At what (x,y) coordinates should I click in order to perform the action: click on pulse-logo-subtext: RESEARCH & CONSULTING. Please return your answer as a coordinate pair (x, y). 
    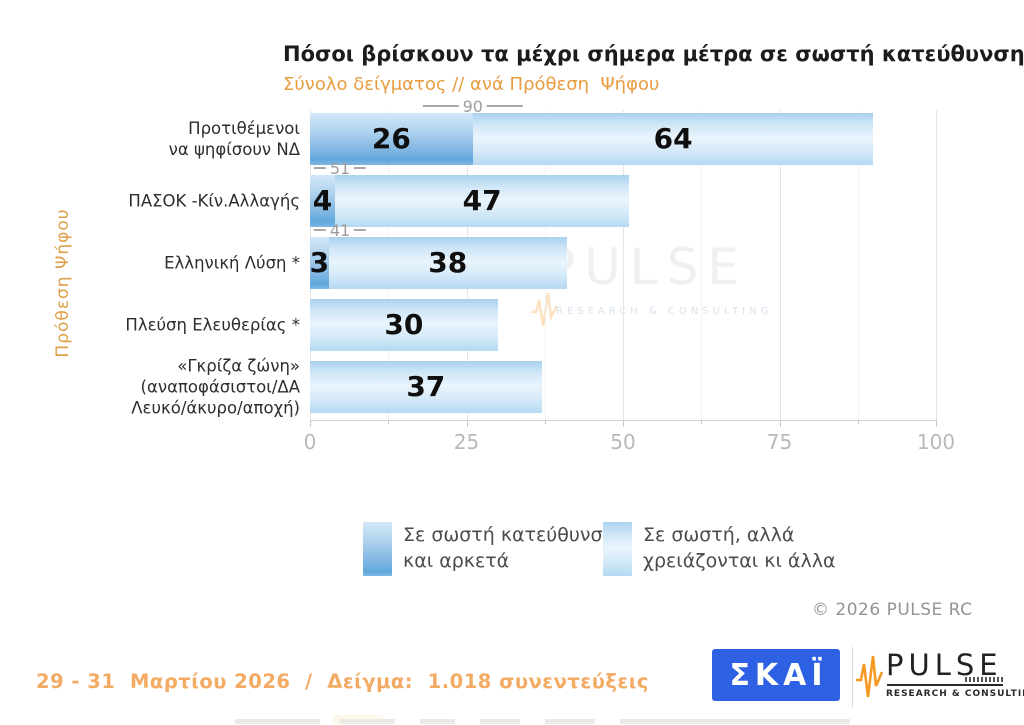
    Looking at the image, I should click on (955, 694).